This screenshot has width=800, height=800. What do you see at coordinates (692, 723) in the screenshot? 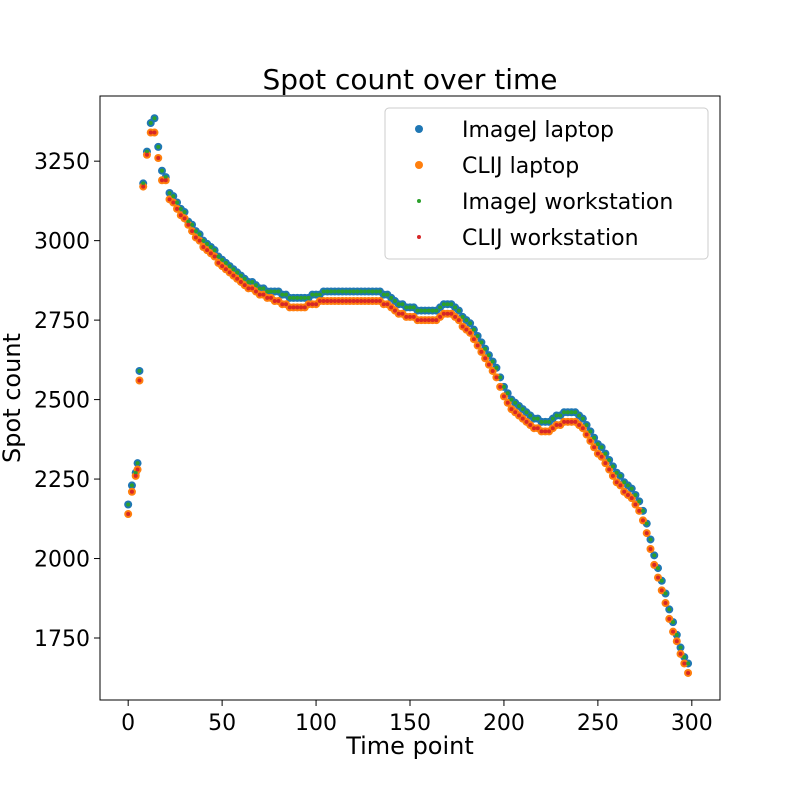
I see `x-tick-label: 300` at bounding box center [692, 723].